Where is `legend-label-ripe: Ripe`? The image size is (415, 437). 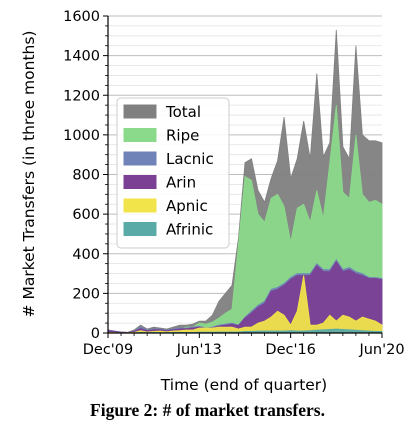
legend-label-ripe: Ripe is located at coordinates (182, 136).